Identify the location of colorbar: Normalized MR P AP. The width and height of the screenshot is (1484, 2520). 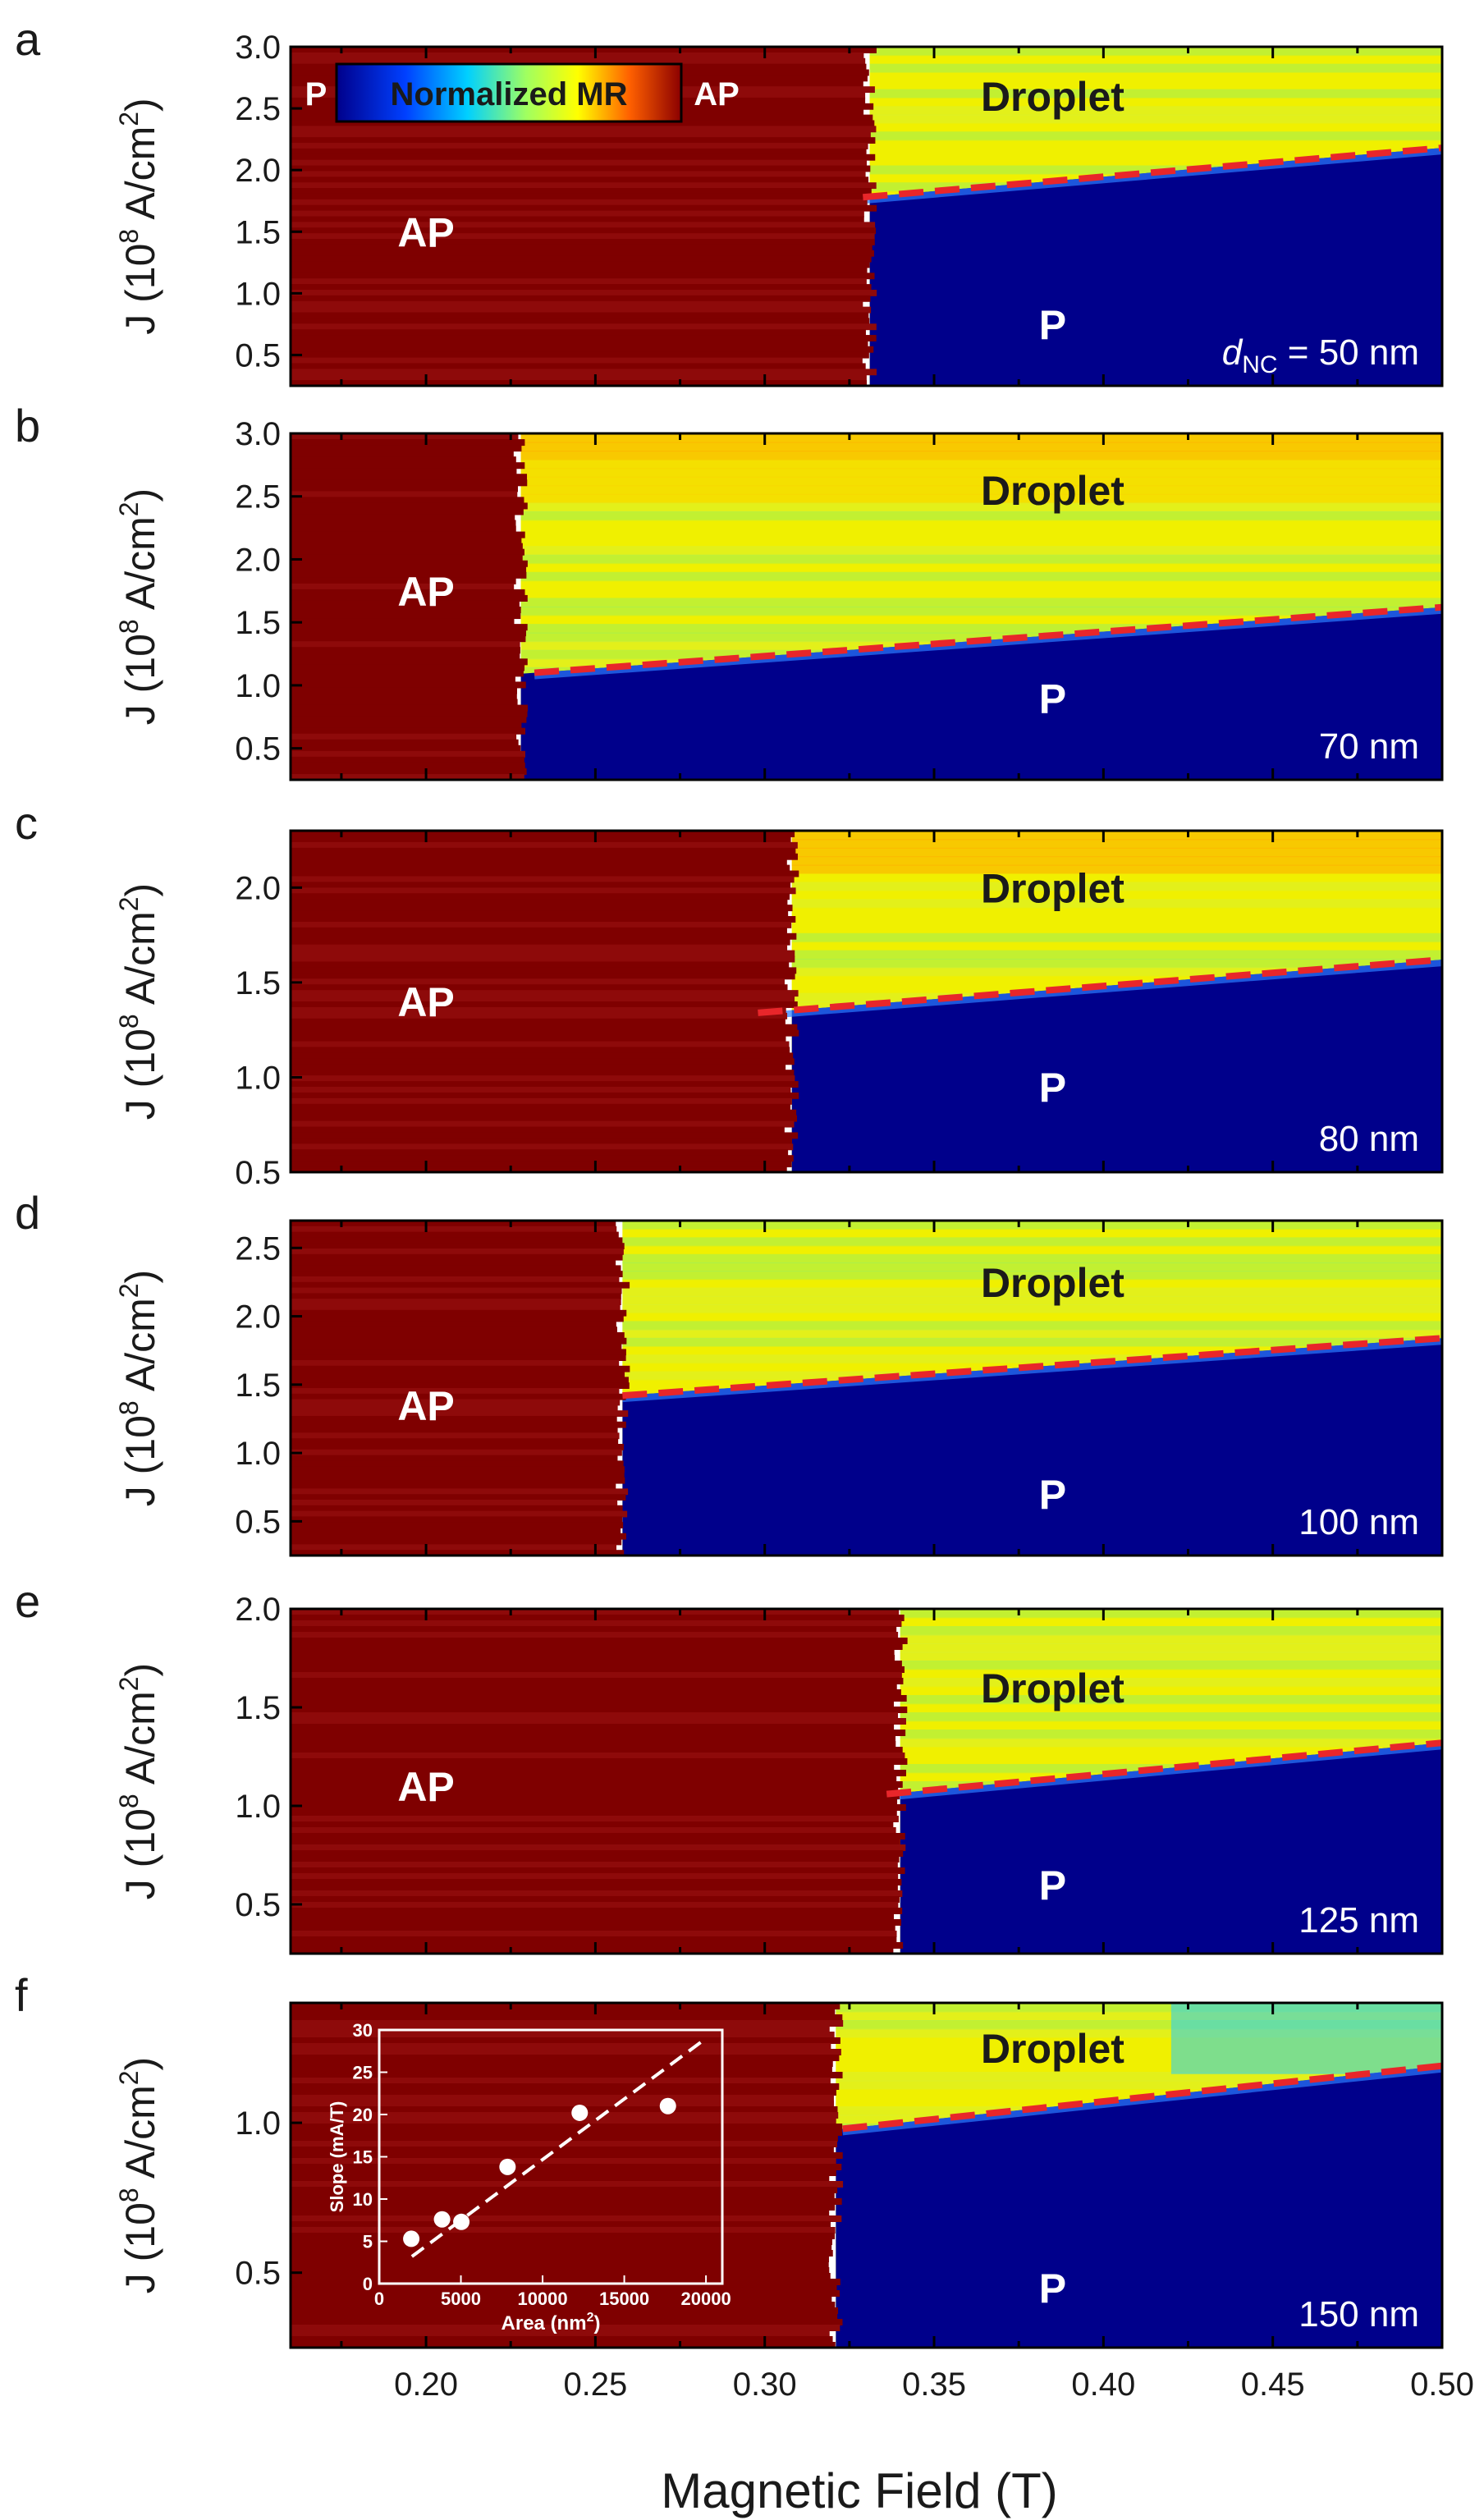
(522, 92).